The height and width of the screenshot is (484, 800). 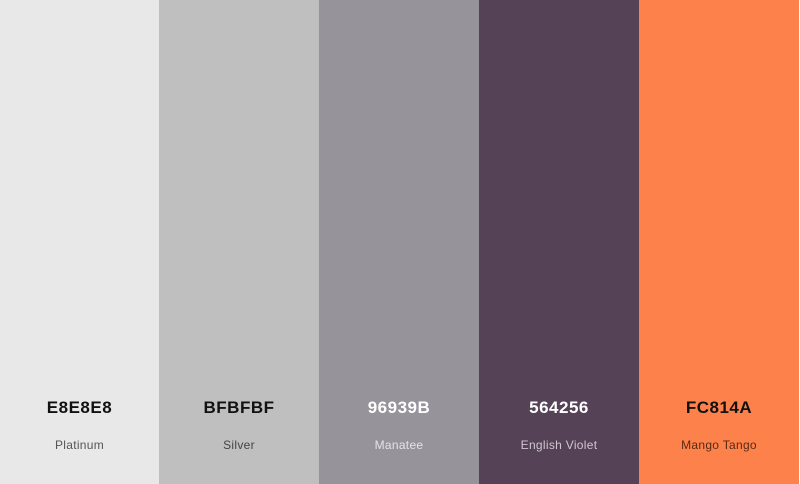 What do you see at coordinates (719, 445) in the screenshot?
I see `swatch-color-name: Mango Tango` at bounding box center [719, 445].